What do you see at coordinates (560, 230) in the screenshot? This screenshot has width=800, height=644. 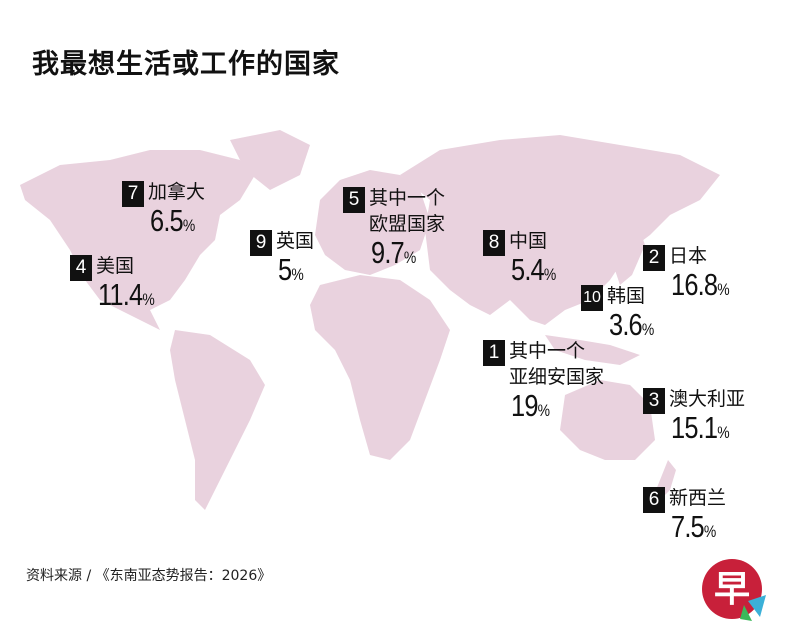 I see `asia` at bounding box center [560, 230].